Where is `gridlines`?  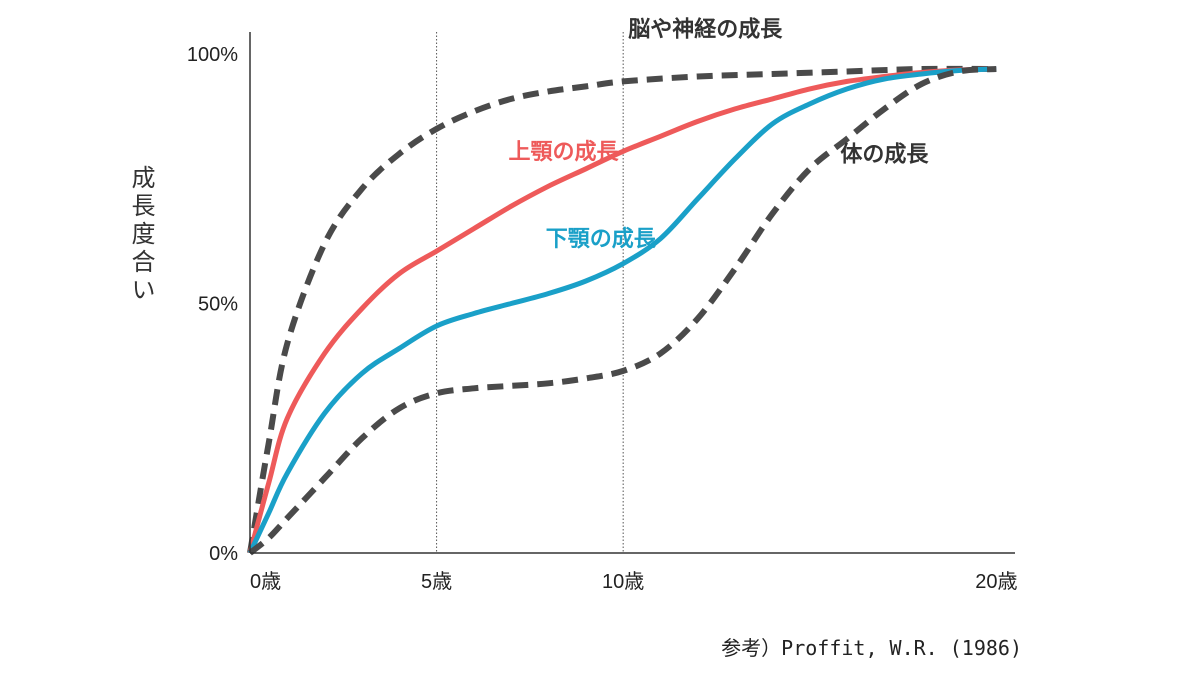 gridlines is located at coordinates (530, 292).